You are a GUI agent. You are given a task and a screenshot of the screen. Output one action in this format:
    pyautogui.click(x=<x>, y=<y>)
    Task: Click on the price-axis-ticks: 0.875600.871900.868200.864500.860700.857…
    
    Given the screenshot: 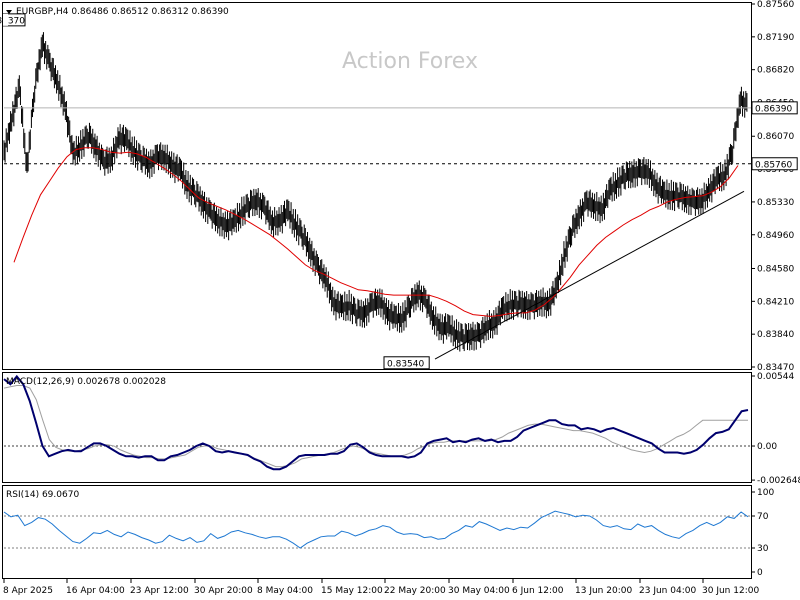 What is the action you would take?
    pyautogui.click(x=772, y=186)
    